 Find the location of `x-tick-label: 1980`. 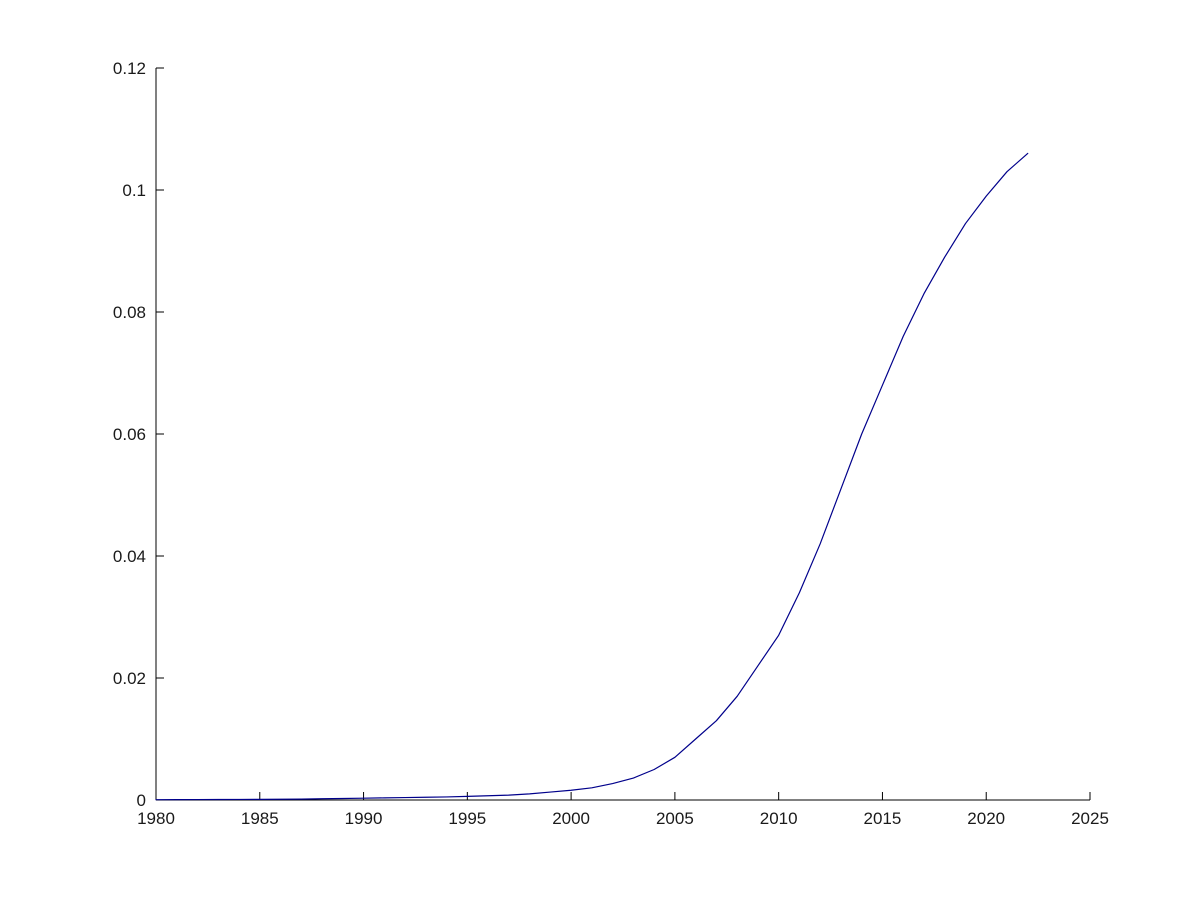

x-tick-label: 1980 is located at coordinates (156, 818).